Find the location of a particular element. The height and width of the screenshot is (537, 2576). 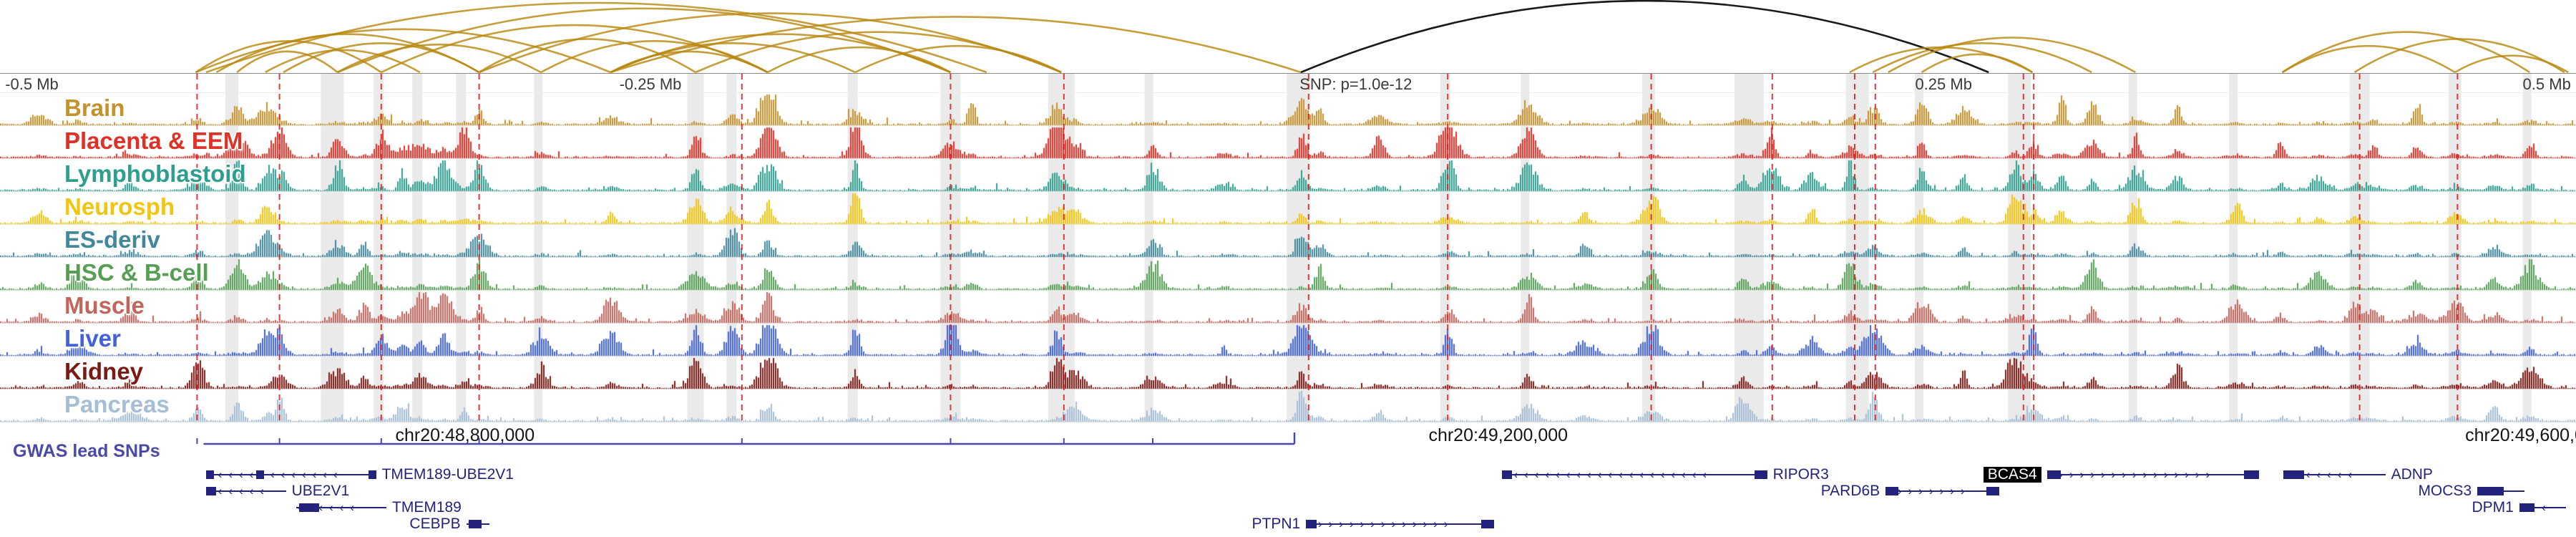

gwas-lead-snps-glyph is located at coordinates (746, 438).